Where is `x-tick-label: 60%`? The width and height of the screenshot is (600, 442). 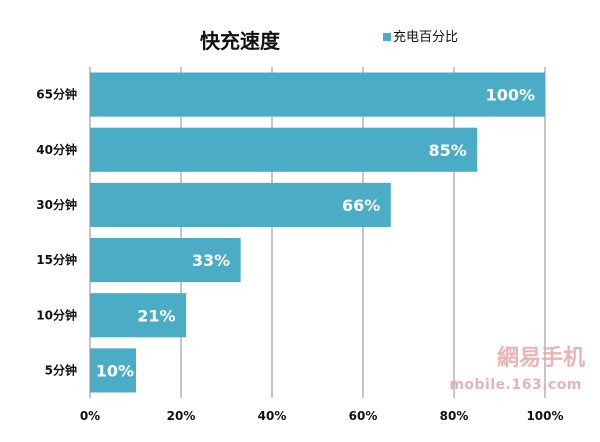 x-tick-label: 60% is located at coordinates (363, 416).